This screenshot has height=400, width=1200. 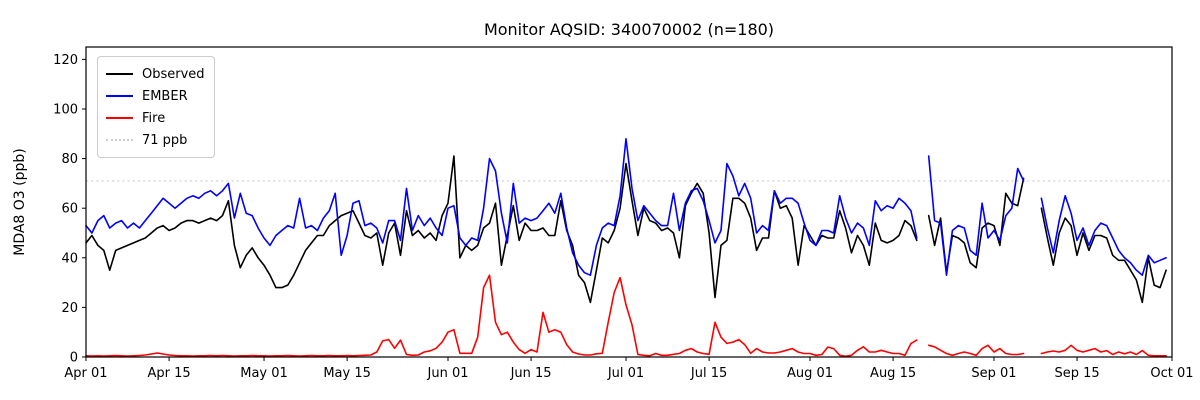 What do you see at coordinates (119, 74) in the screenshot?
I see `observed-line-swatch-icon` at bounding box center [119, 74].